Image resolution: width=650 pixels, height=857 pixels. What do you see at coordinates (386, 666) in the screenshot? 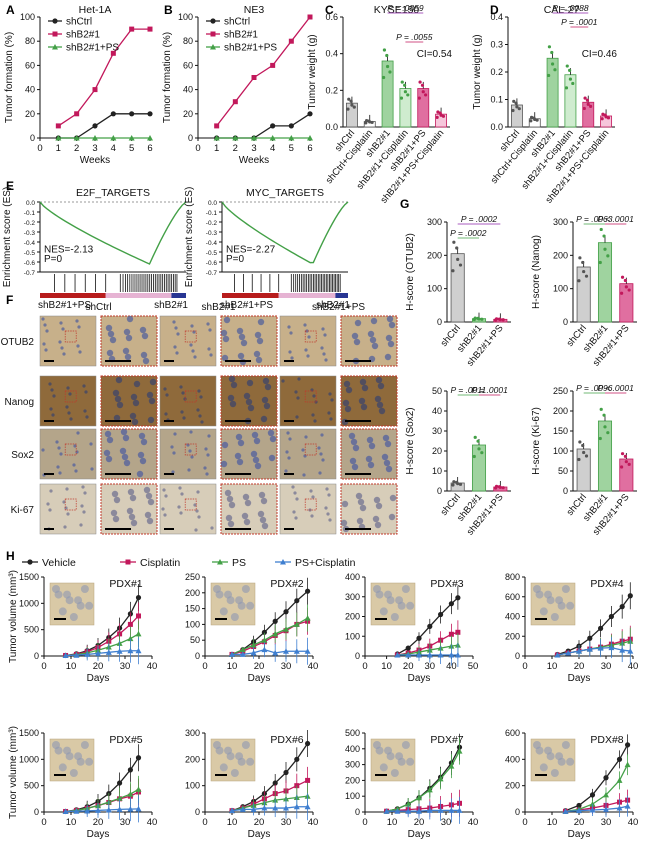
I see `chart-h3-xtick-label: 10` at bounding box center [386, 666].